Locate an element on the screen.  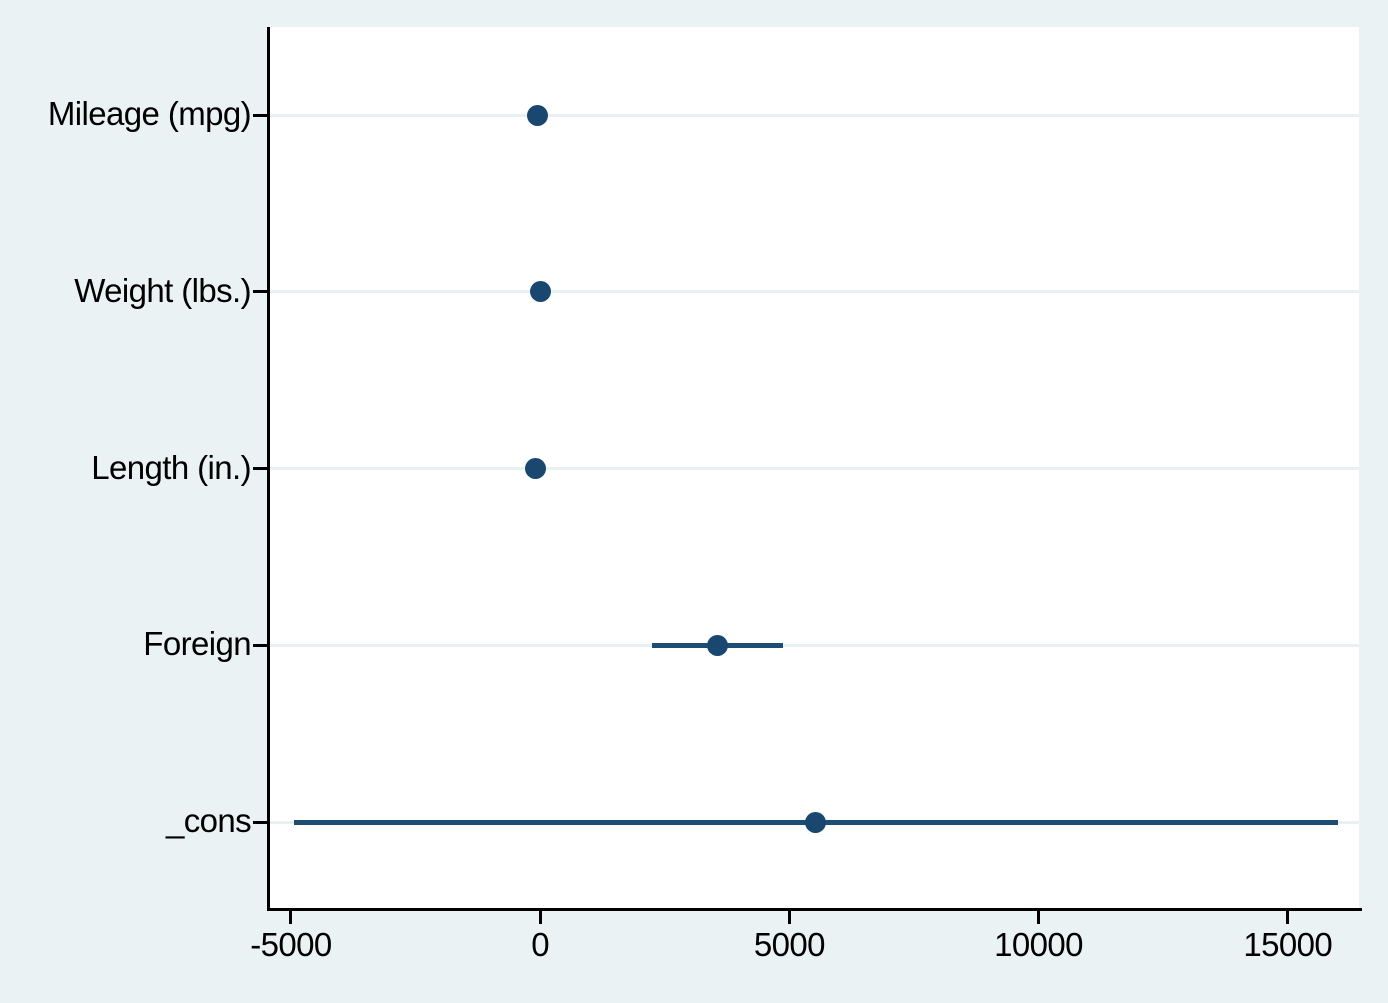
y-axis-category-label: _cons is located at coordinates (208, 821).